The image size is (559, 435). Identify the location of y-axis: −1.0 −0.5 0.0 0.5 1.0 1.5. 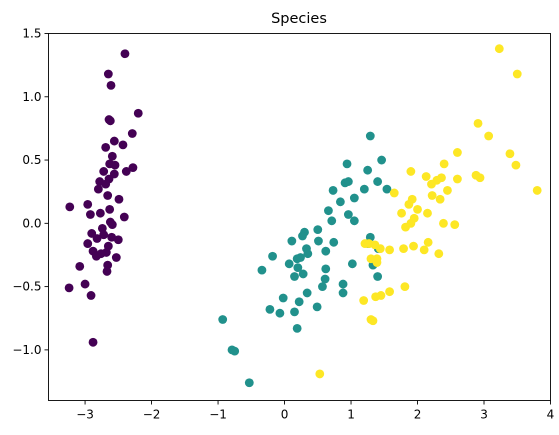
(30, 192).